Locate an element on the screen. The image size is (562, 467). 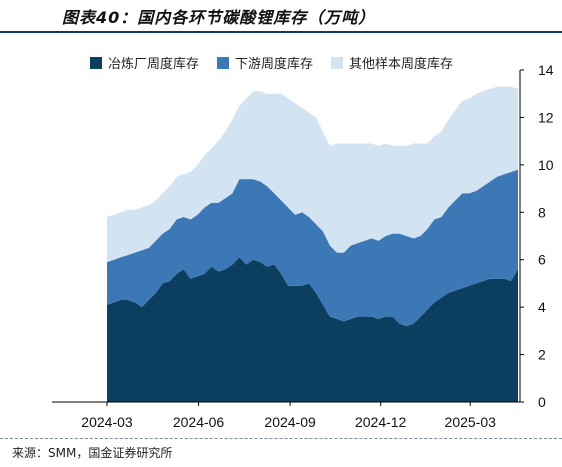
y-tick-label: 4 is located at coordinates (542, 307).